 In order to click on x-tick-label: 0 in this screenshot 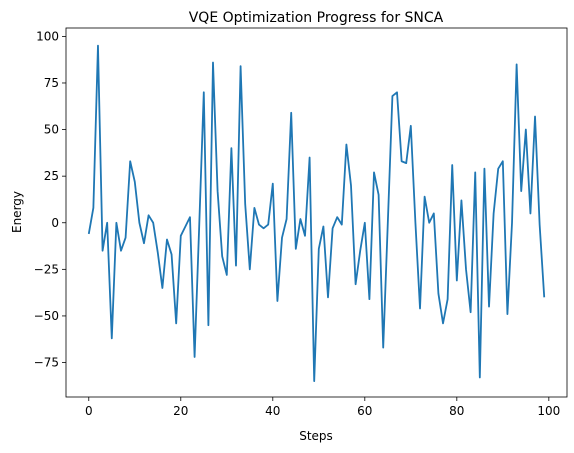, I will do `click(89, 411)`.